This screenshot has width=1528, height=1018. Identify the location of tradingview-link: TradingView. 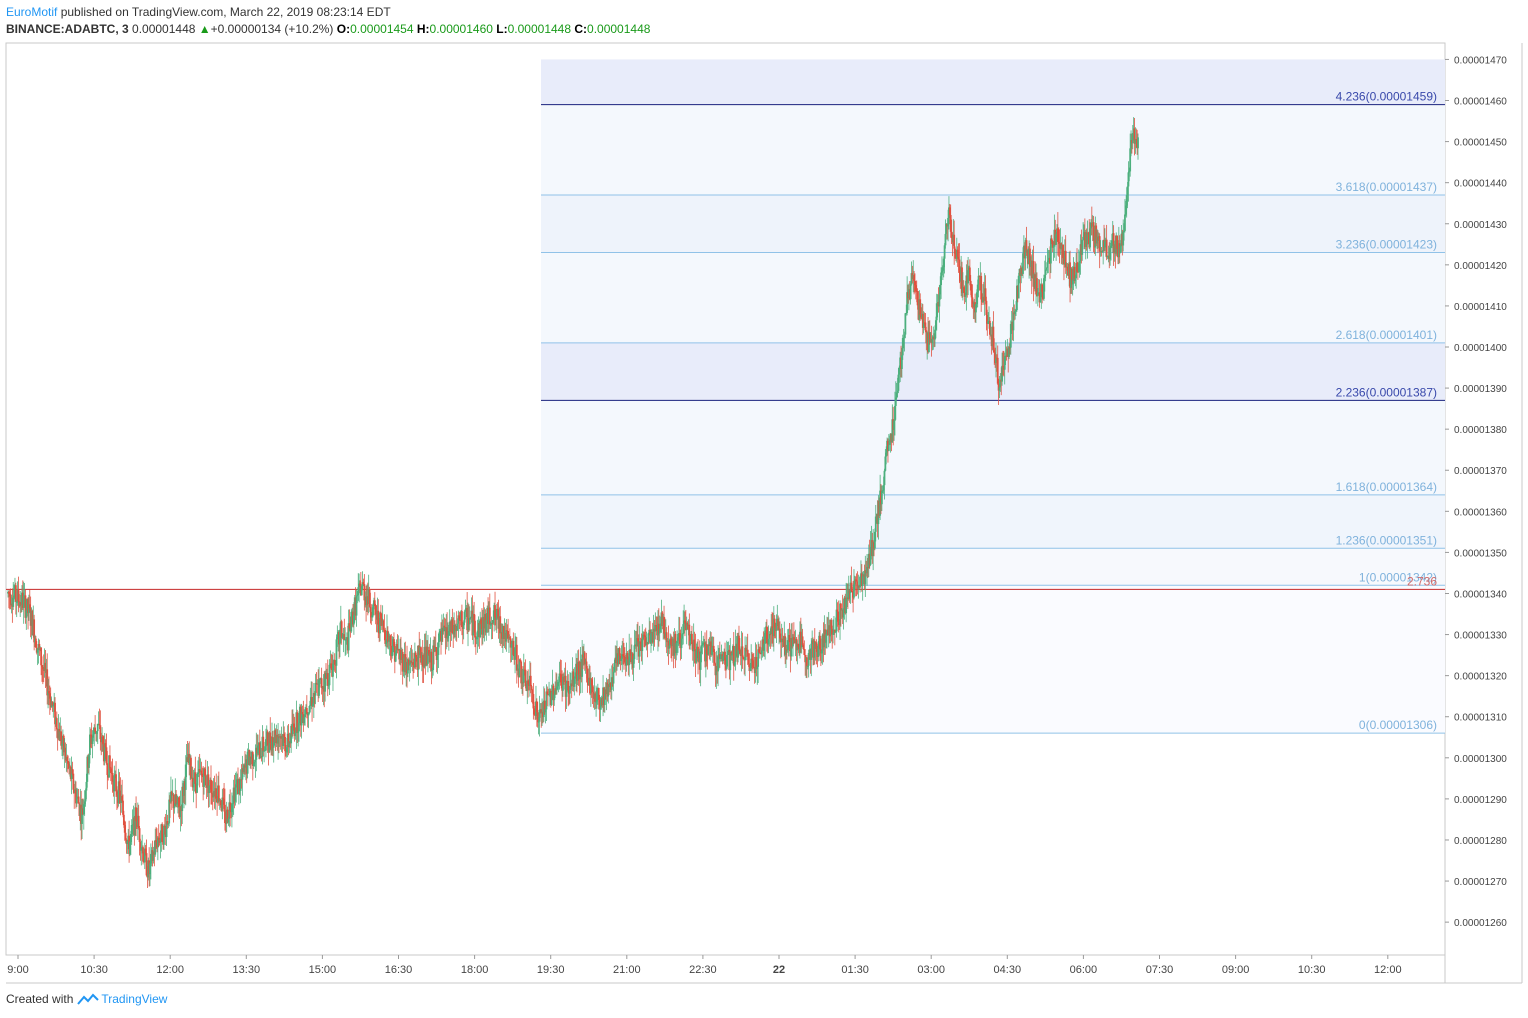
(122, 999).